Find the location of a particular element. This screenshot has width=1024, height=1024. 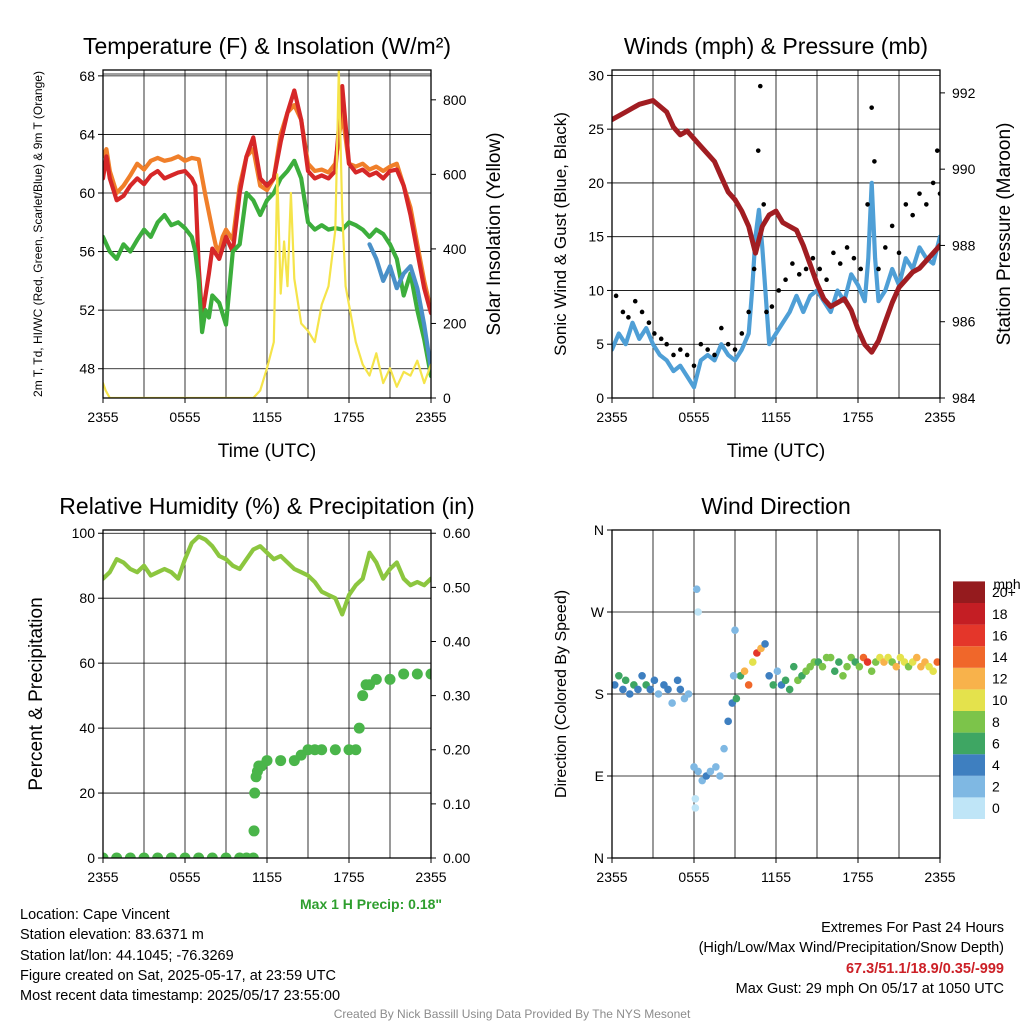

y2-tick-label: 990 is located at coordinates (964, 169).